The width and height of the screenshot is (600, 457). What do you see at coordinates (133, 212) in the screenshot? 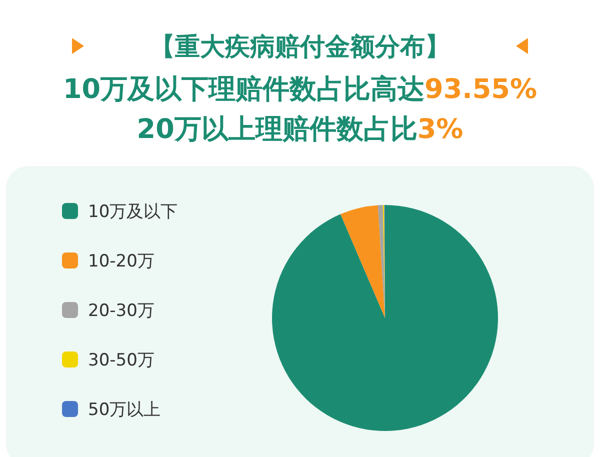
I see `legend-label: 10万及以下` at bounding box center [133, 212].